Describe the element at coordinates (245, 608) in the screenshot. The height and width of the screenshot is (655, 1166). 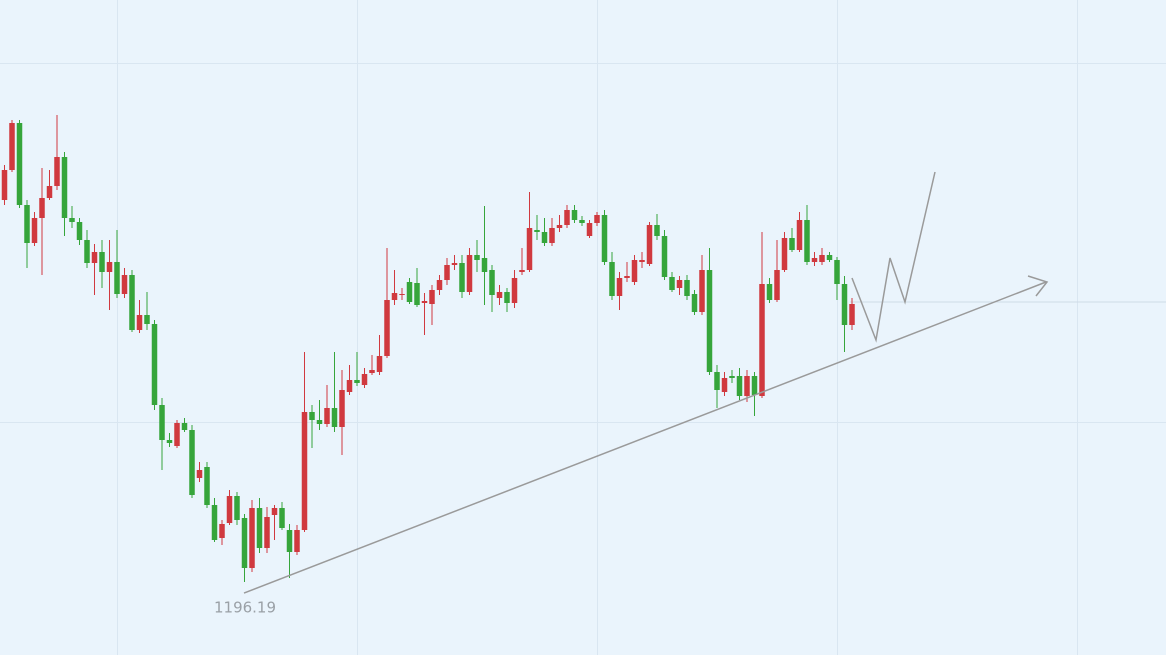
I see `support-label: 1196.19` at that location.